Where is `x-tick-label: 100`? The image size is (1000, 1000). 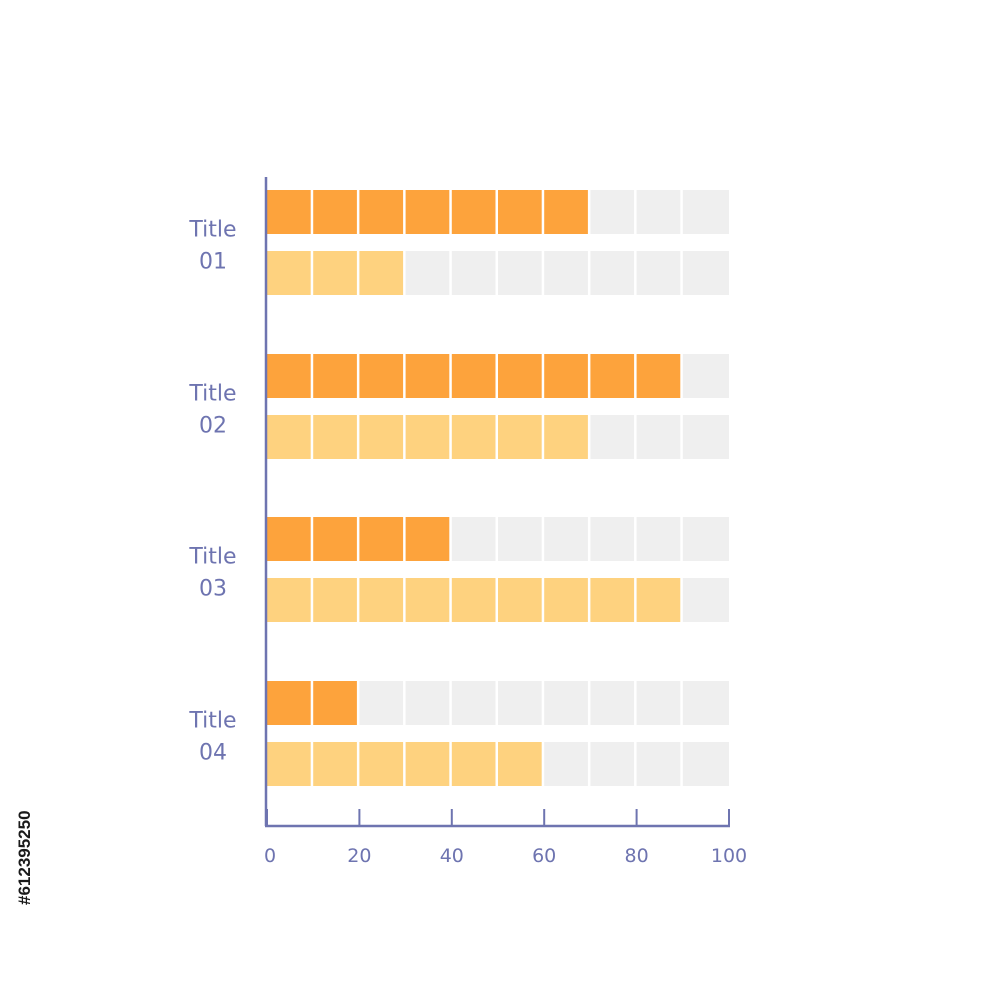
x-tick-label: 100 is located at coordinates (729, 856).